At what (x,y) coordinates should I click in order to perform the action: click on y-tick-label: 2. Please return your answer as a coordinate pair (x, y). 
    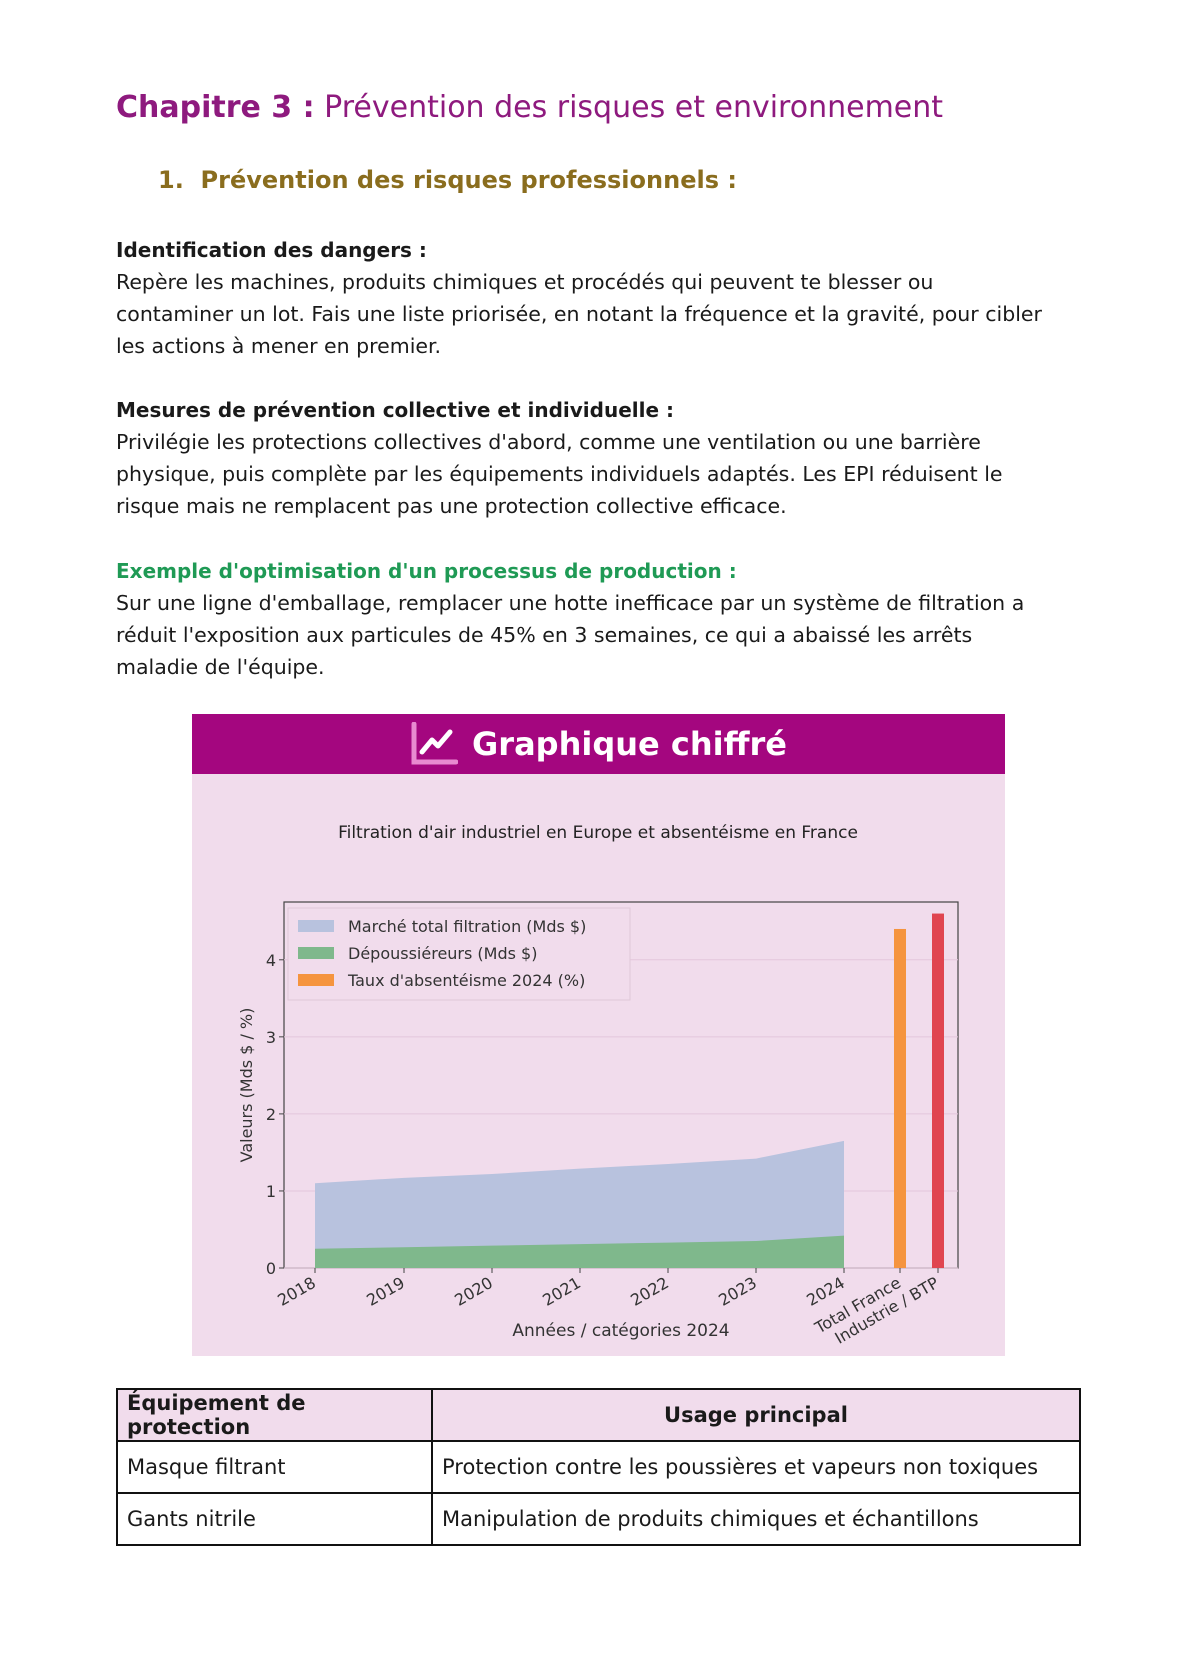
    Looking at the image, I should click on (271, 1114).